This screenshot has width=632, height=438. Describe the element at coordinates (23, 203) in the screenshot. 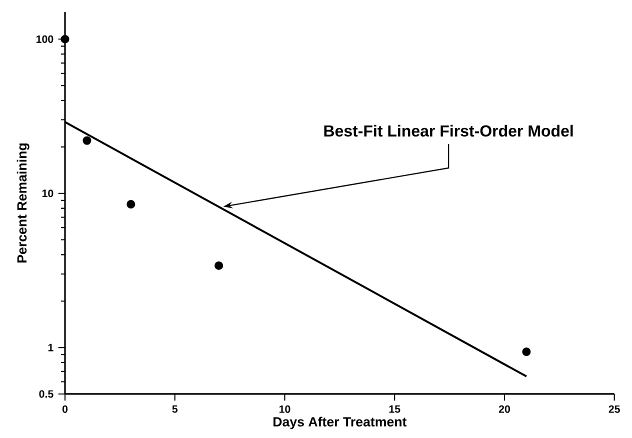

I see `y-axis-title: Percent Remaining` at that location.